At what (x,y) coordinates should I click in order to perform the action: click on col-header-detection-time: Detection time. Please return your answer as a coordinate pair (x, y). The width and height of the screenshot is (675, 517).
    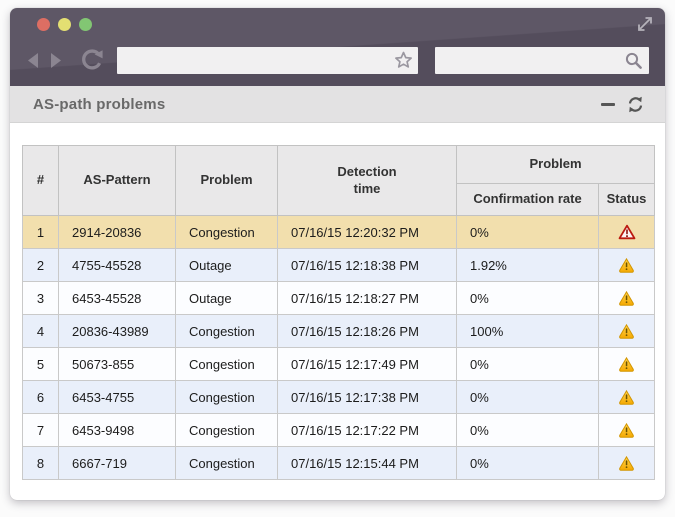
    Looking at the image, I should click on (367, 180).